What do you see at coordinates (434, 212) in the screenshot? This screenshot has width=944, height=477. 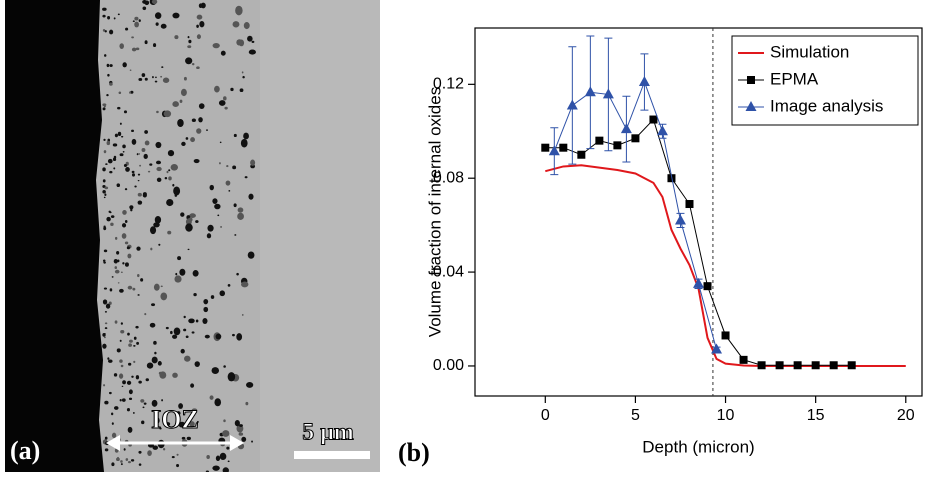 I see `y-axis-label: Volume fraction of internal oxides` at bounding box center [434, 212].